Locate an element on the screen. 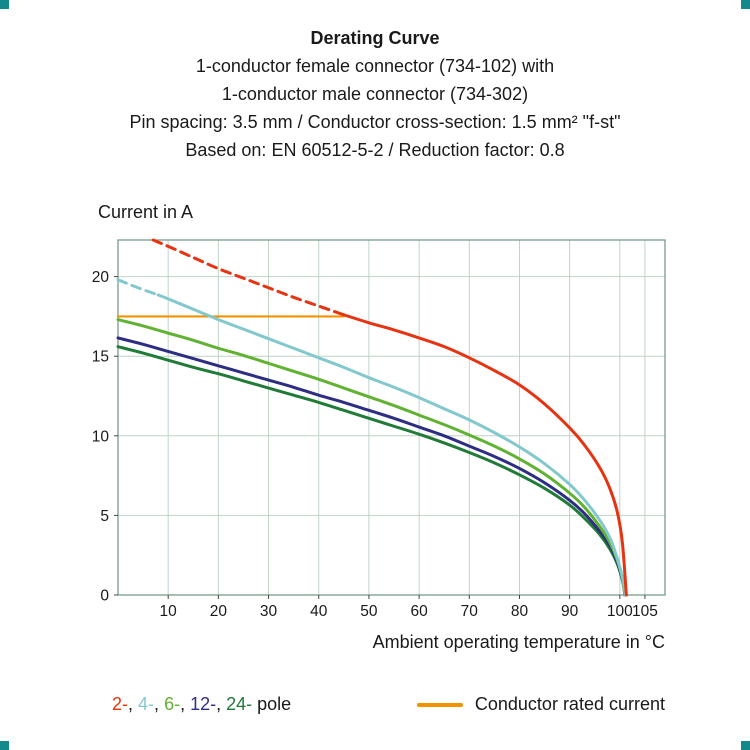 The height and width of the screenshot is (750, 750). x-tick-label: 90 is located at coordinates (570, 611).